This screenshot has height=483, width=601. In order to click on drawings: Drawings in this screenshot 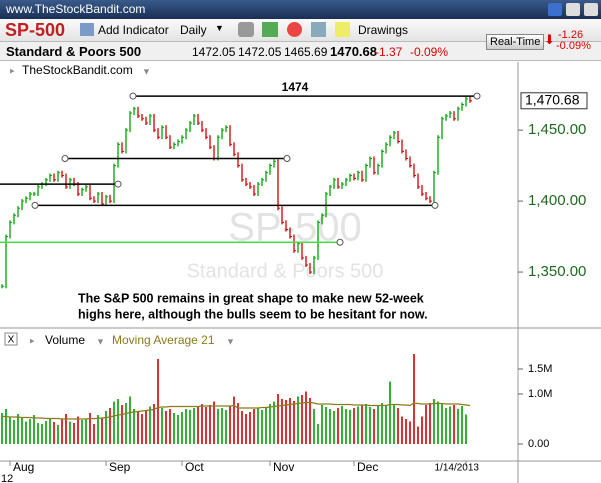, I will do `click(383, 30)`.